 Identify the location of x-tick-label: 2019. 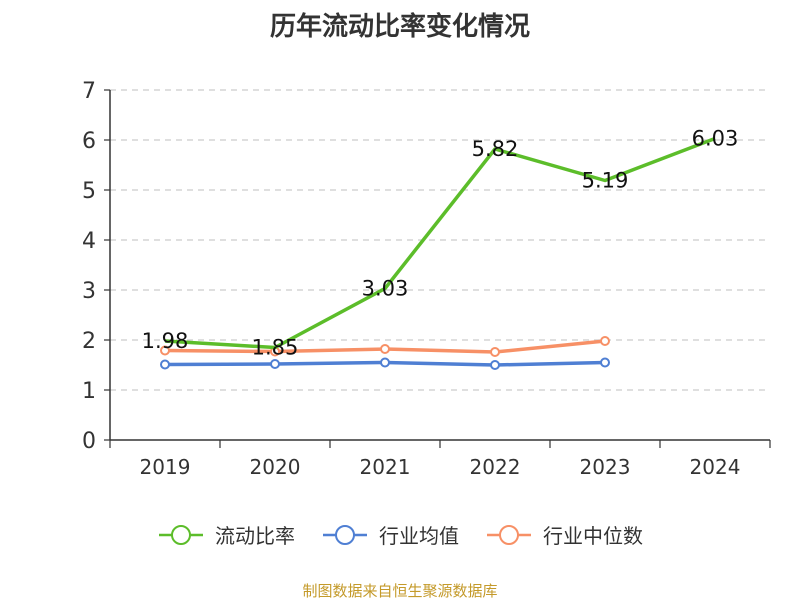
(165, 467).